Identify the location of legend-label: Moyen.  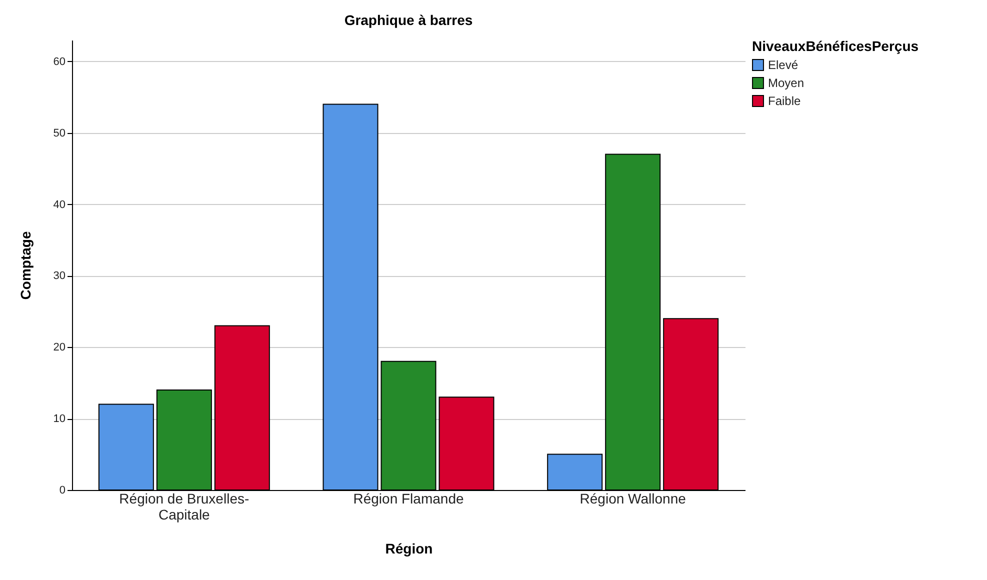
(786, 83).